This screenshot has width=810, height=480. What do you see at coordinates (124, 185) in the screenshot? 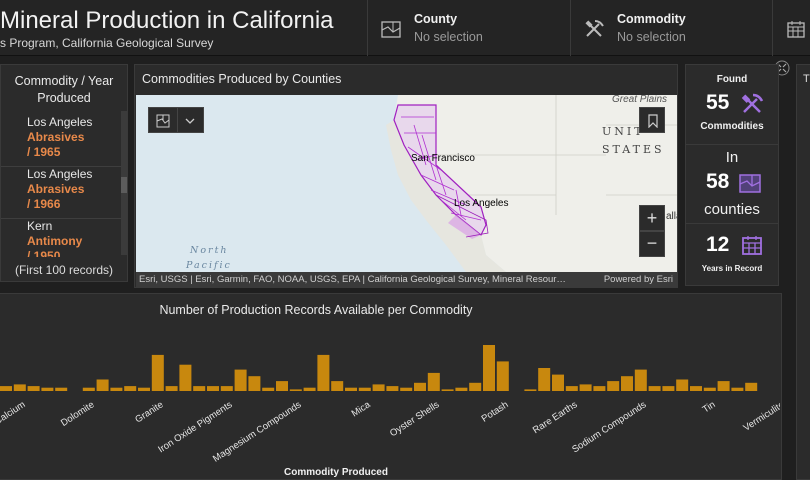
I see `list-scroll-thumb` at bounding box center [124, 185].